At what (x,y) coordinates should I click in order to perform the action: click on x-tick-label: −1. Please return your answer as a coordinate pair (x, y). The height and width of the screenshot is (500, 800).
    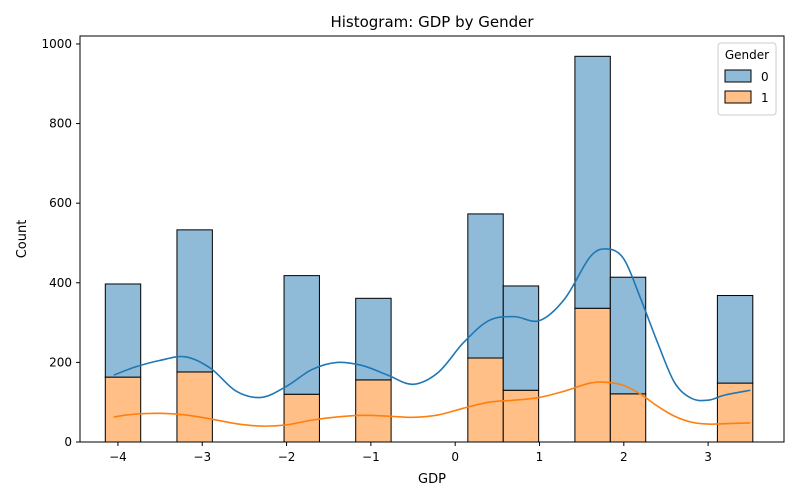
    Looking at the image, I should click on (371, 457).